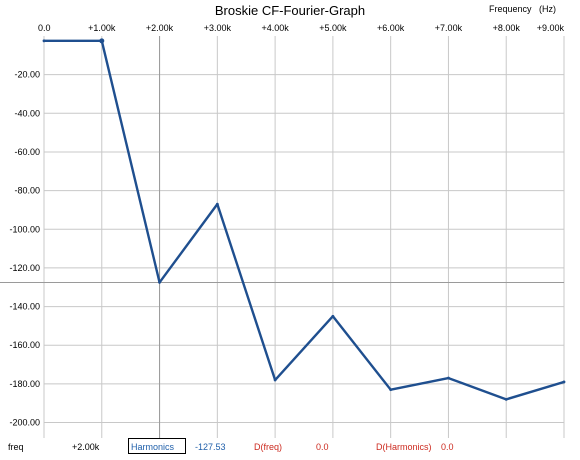 This screenshot has height=460, width=580. I want to click on x-variable-label: freq, so click(16, 447).